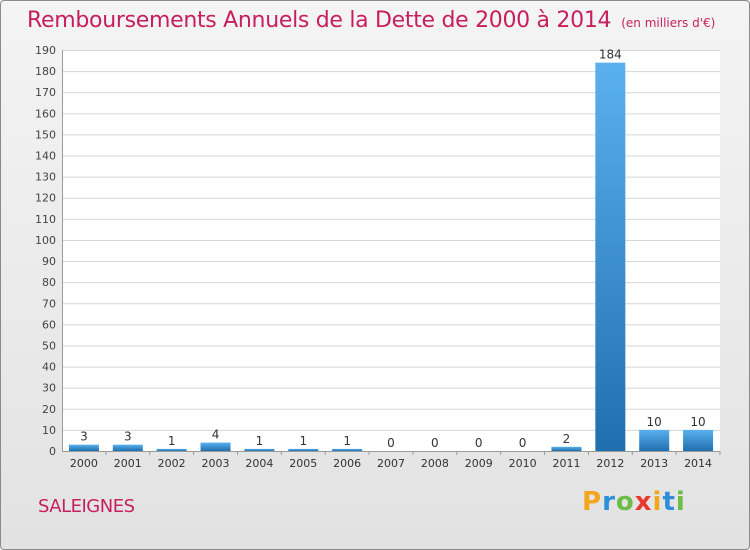 This screenshot has width=750, height=550. I want to click on data-label: 2, so click(567, 439).